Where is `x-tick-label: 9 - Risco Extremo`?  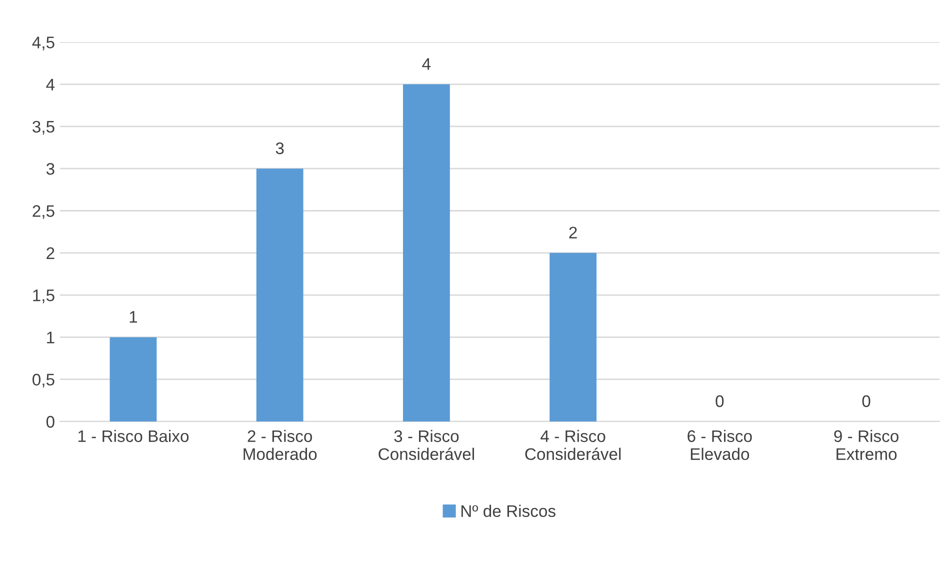 x-tick-label: 9 - Risco Extremo is located at coordinates (866, 445).